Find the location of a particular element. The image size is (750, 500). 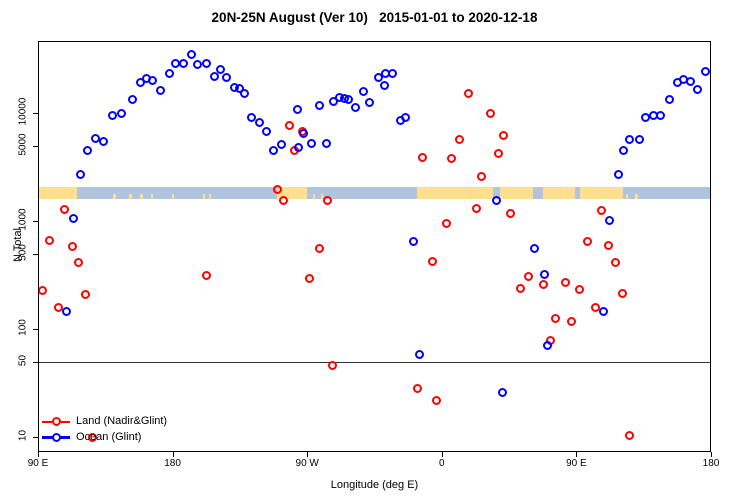

y-tick-label: 1000 is located at coordinates (23, 219).